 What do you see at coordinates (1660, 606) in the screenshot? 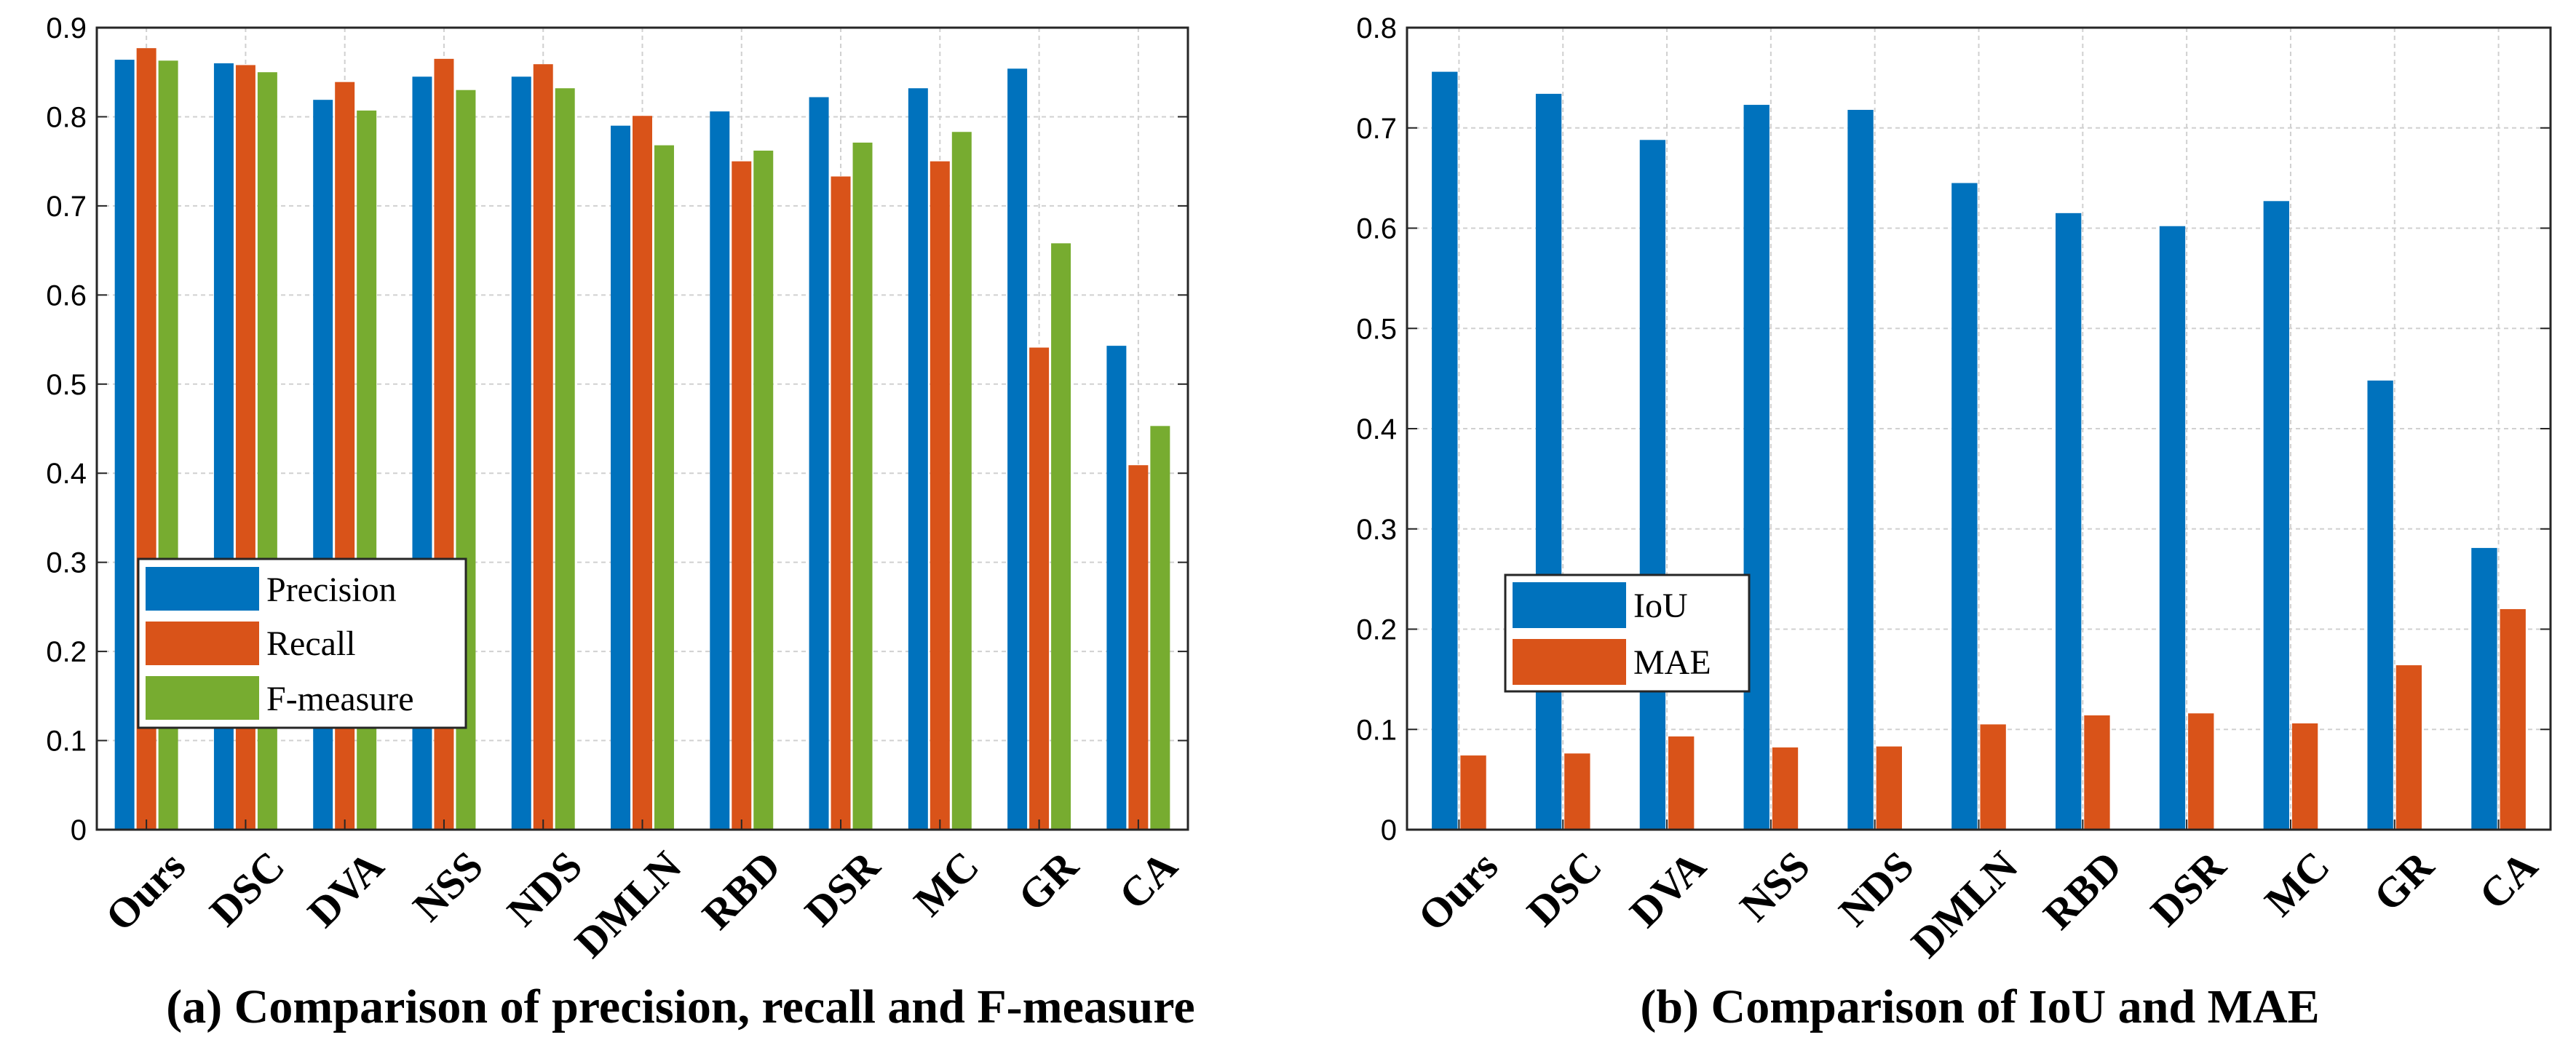
I see `legend-iou-label: IoU` at bounding box center [1660, 606].